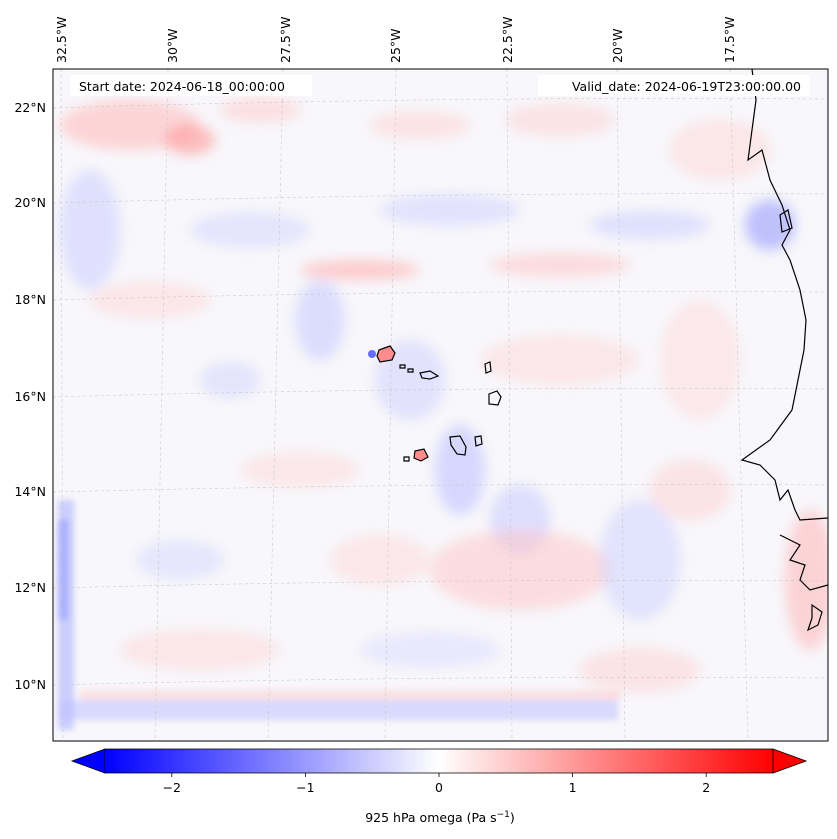 The height and width of the screenshot is (839, 837). What do you see at coordinates (30, 202) in the screenshot?
I see `lat-label-20n: 20°N` at bounding box center [30, 202].